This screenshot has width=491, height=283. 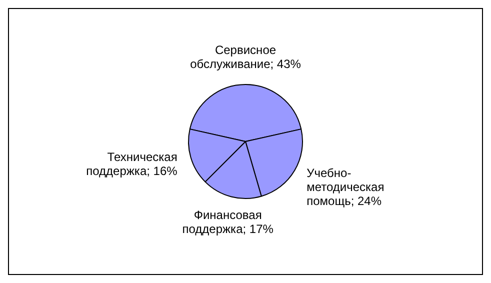 I want to click on slice-label: Сервисное обслуживание; 43%, so click(x=246, y=56).